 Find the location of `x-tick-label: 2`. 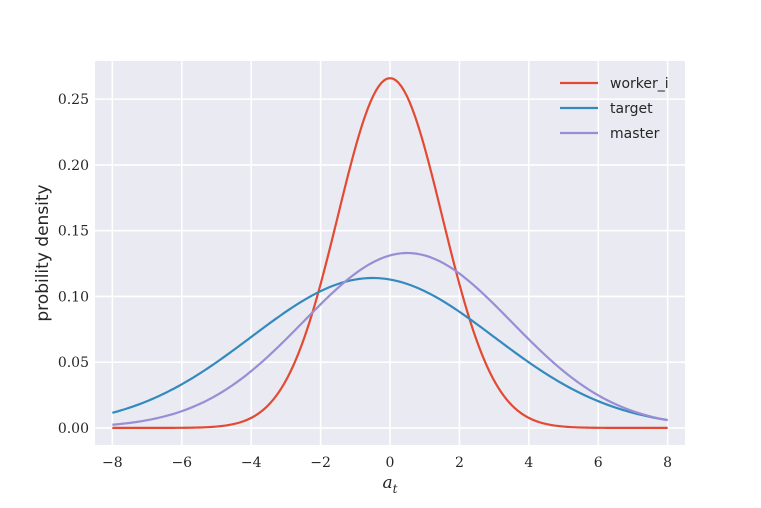

x-tick-label: 2 is located at coordinates (459, 463).